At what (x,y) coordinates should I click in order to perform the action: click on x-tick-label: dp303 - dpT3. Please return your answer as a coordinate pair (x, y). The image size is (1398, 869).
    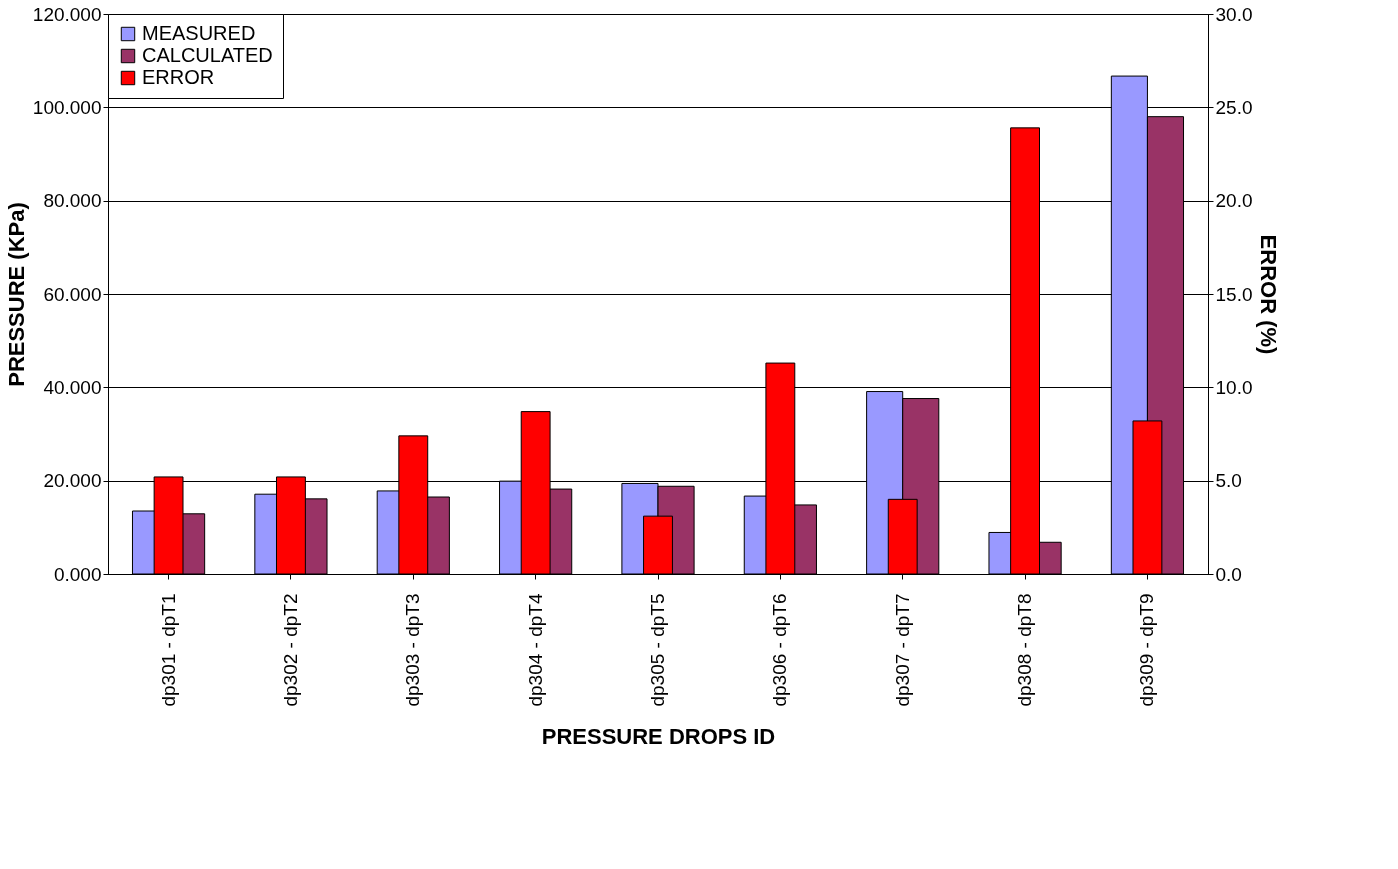
    Looking at the image, I should click on (413, 650).